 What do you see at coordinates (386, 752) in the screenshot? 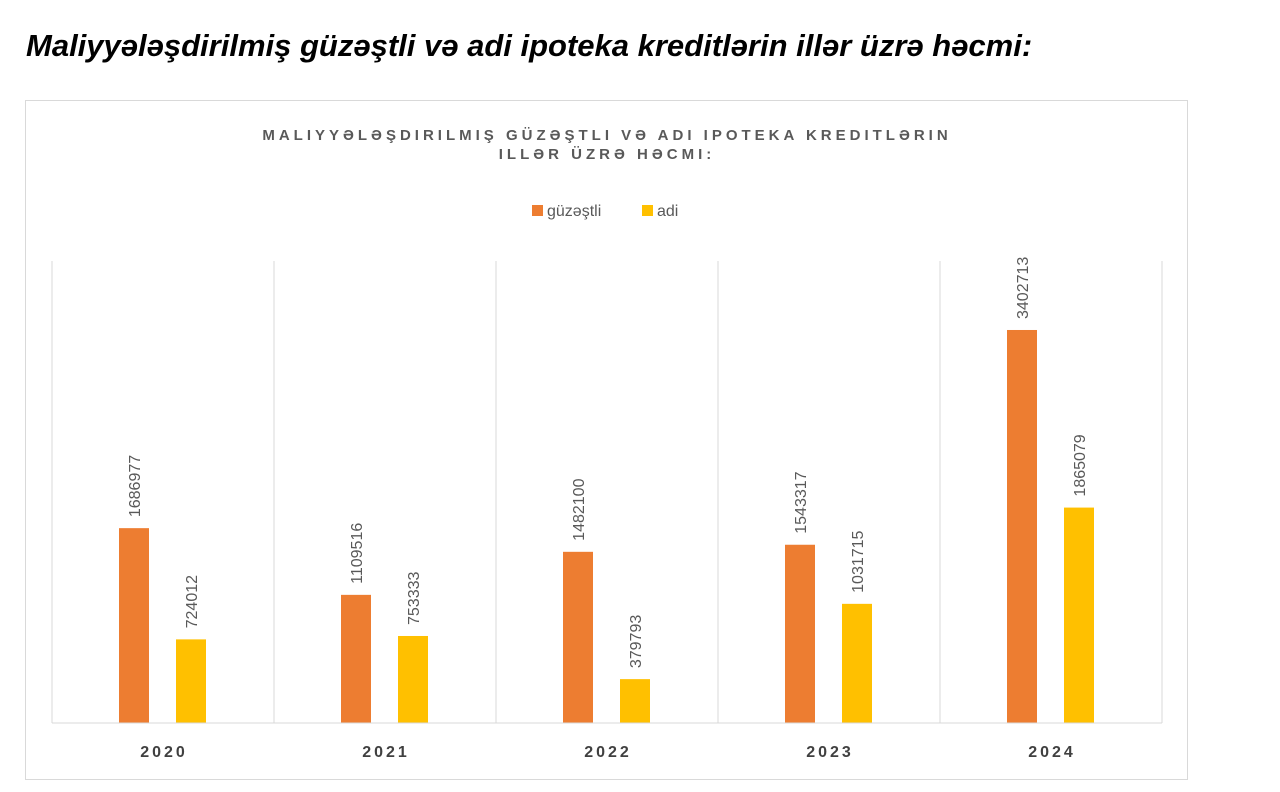
I see `x-tick-label-2021: 2021` at bounding box center [386, 752].